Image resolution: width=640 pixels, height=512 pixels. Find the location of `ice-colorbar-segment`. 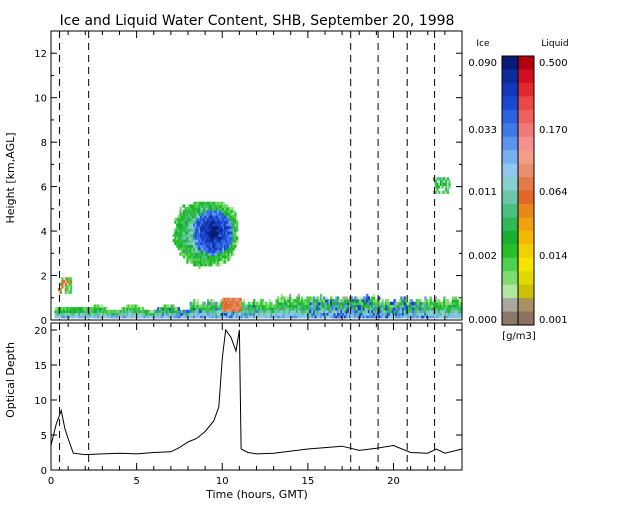

ice-colorbar-segment is located at coordinates (510, 130).